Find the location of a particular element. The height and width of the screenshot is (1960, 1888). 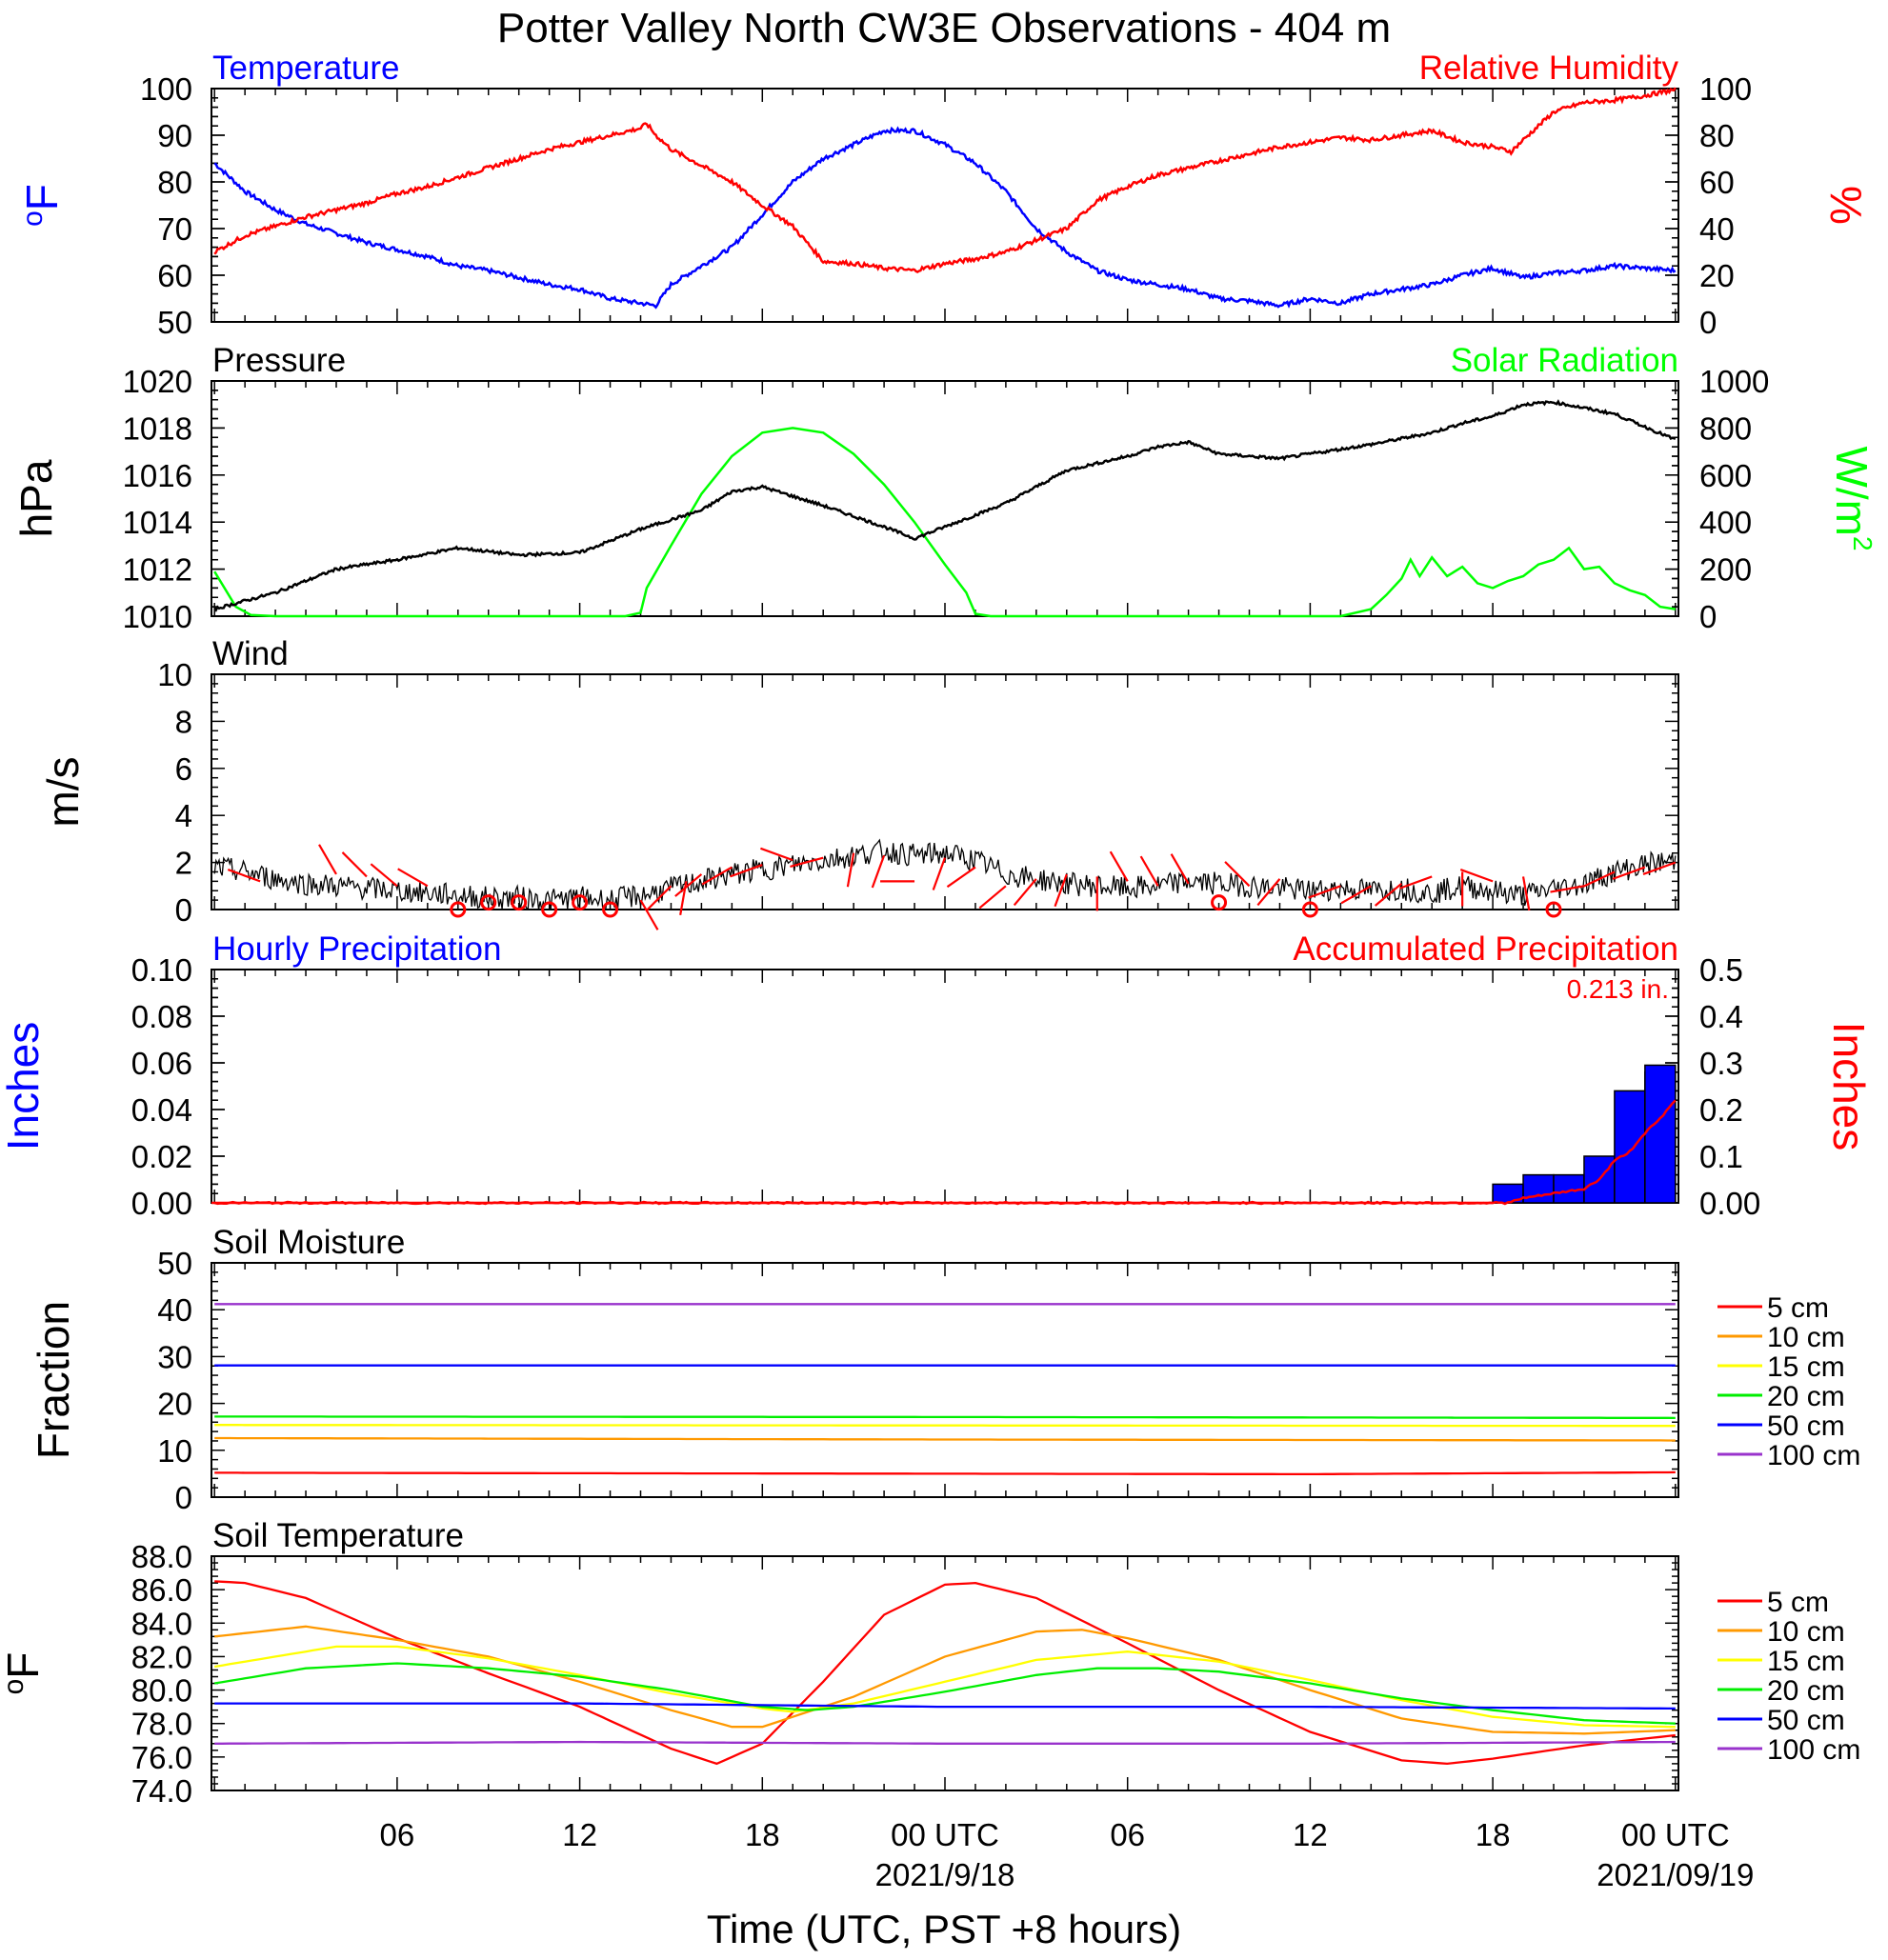

x-tick-label: 12 is located at coordinates (579, 1834).